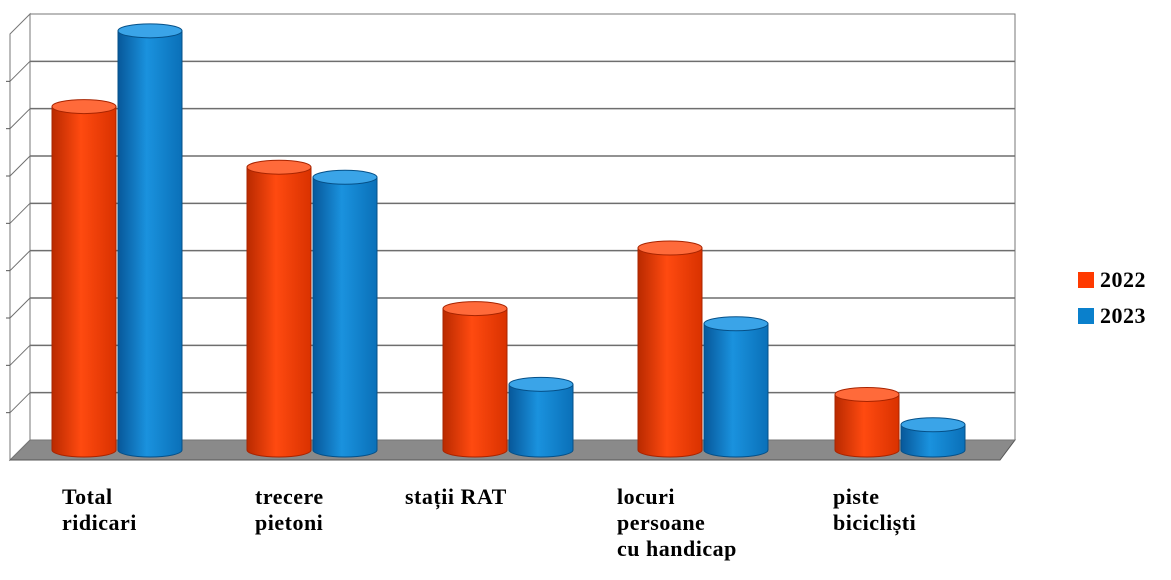 Image resolution: width=1171 pixels, height=580 pixels. Describe the element at coordinates (677, 522) in the screenshot. I see `category-label: locuri persoane cu handicap` at that location.